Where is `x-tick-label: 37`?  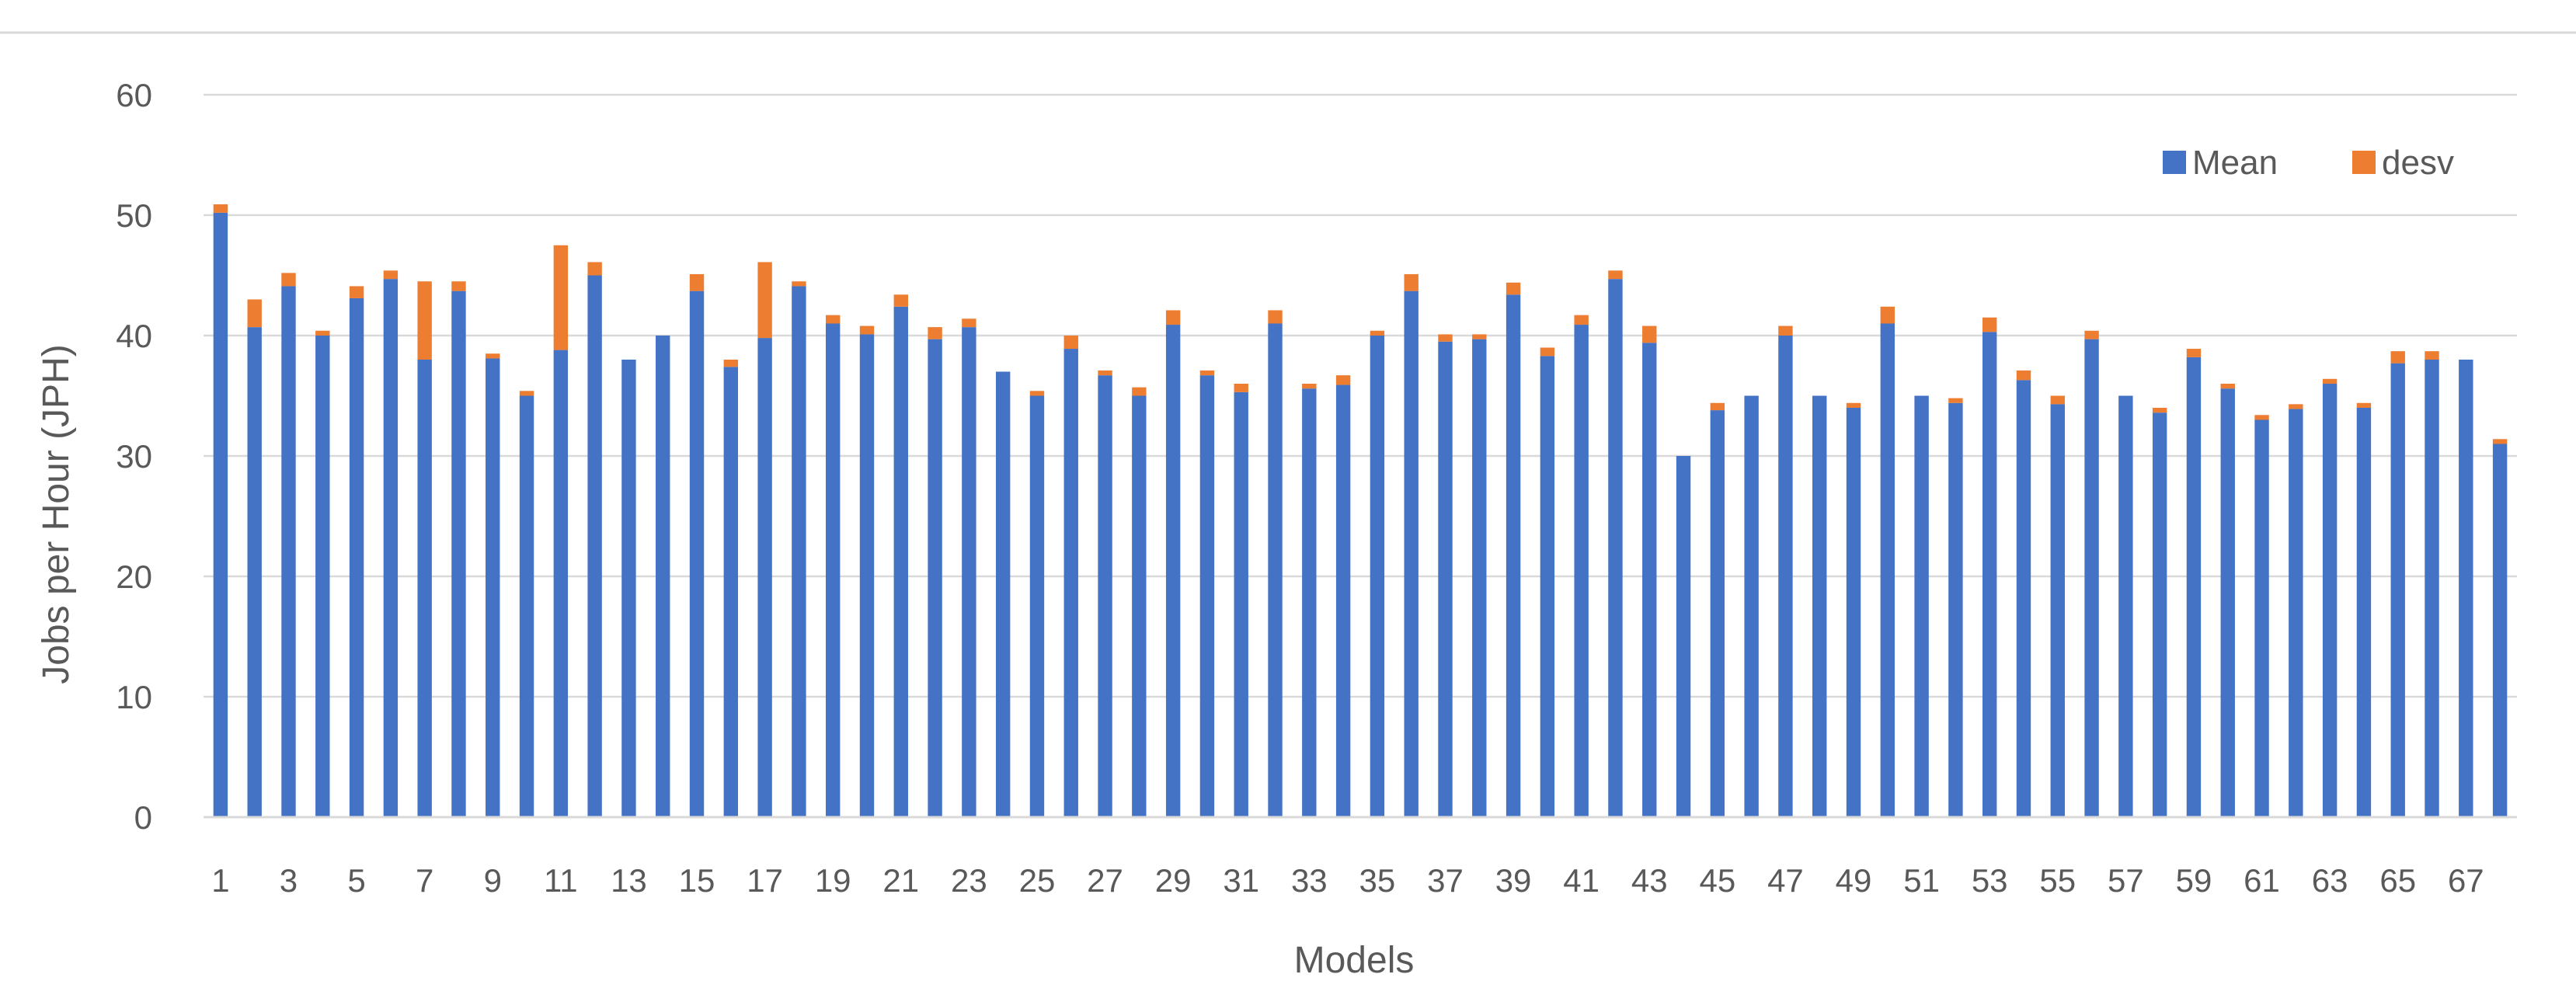 x-tick-label: 37 is located at coordinates (1445, 880).